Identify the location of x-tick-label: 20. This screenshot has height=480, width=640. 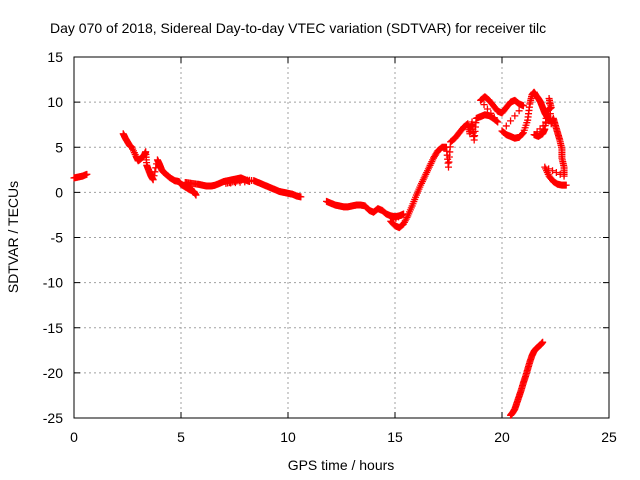
(502, 437).